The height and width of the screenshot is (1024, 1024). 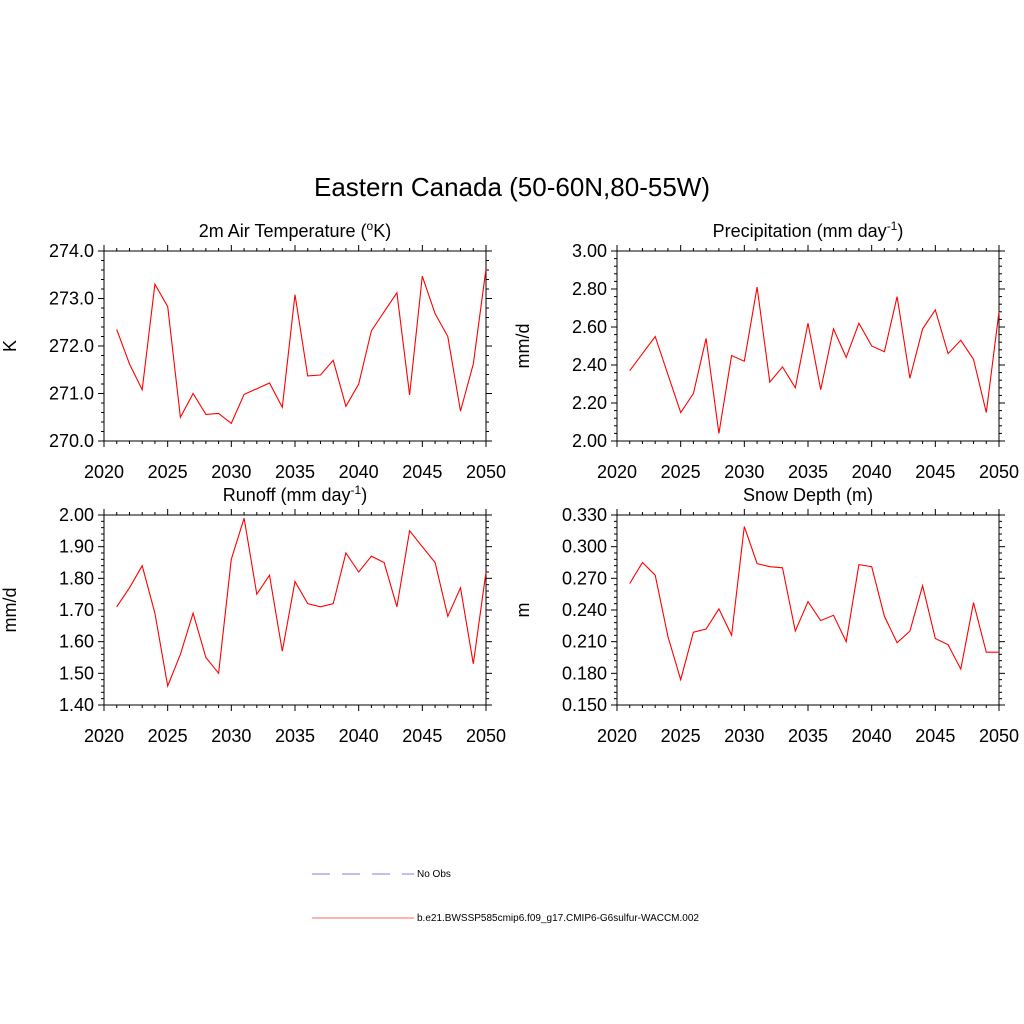 I want to click on y-tick-label: 0.330, so click(x=584, y=515).